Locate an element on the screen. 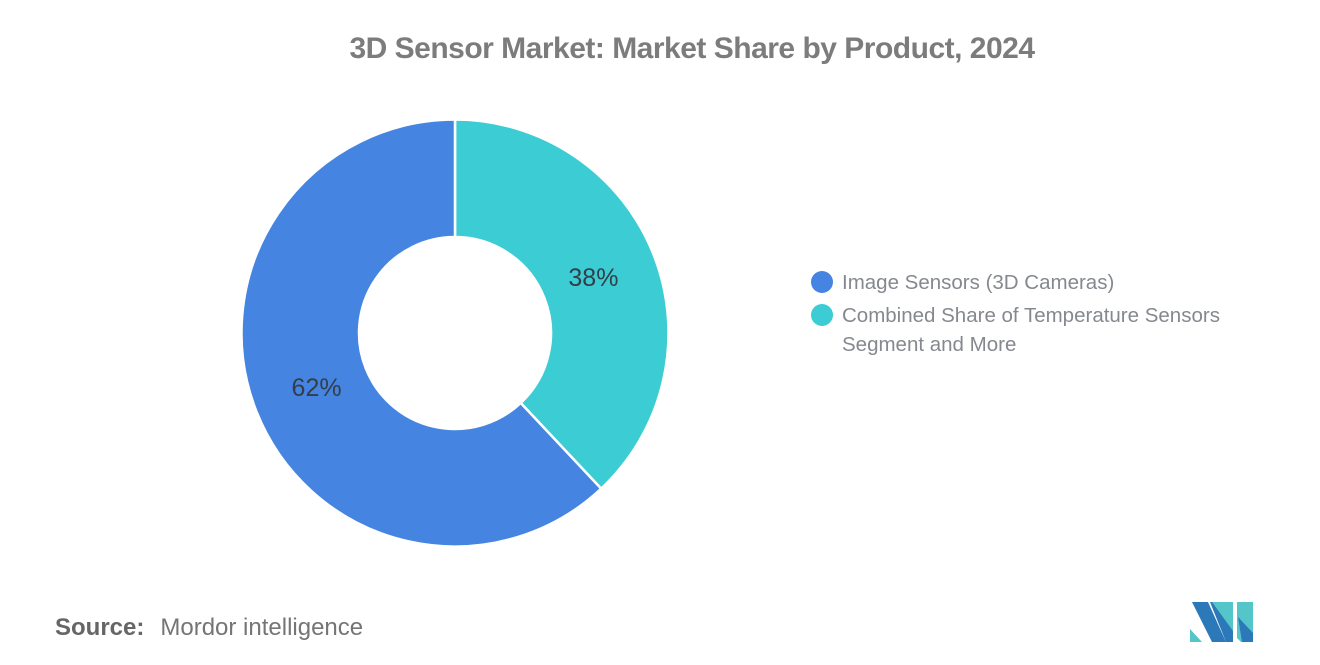 This screenshot has height=665, width=1320. source-prefix: Source: is located at coordinates (100, 627).